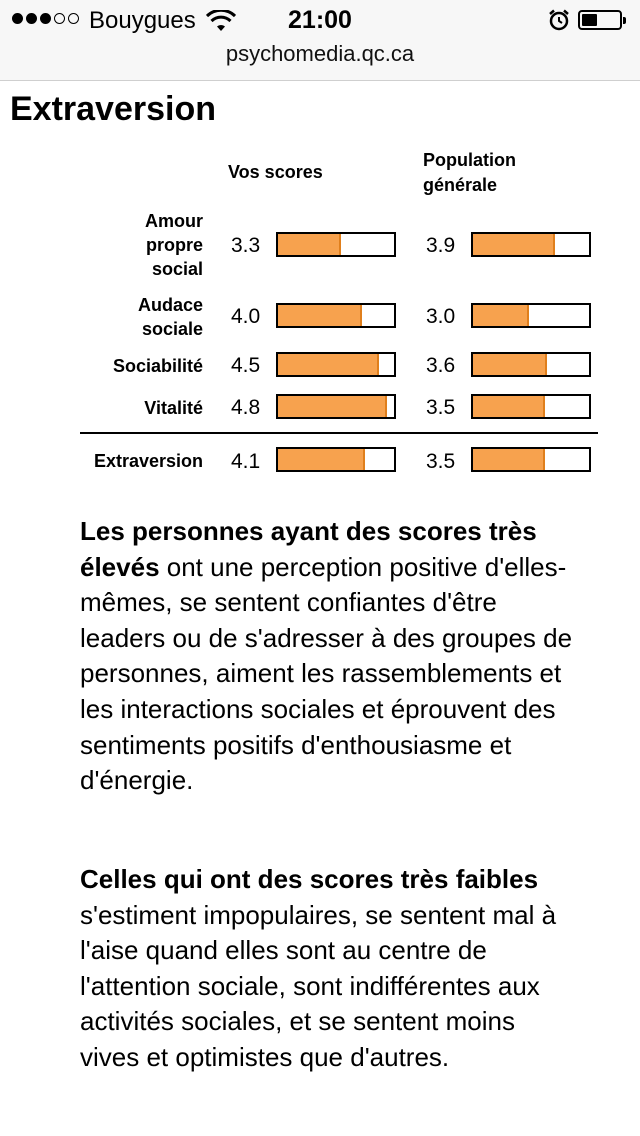  I want to click on your-score-value: 3.3, so click(246, 245).